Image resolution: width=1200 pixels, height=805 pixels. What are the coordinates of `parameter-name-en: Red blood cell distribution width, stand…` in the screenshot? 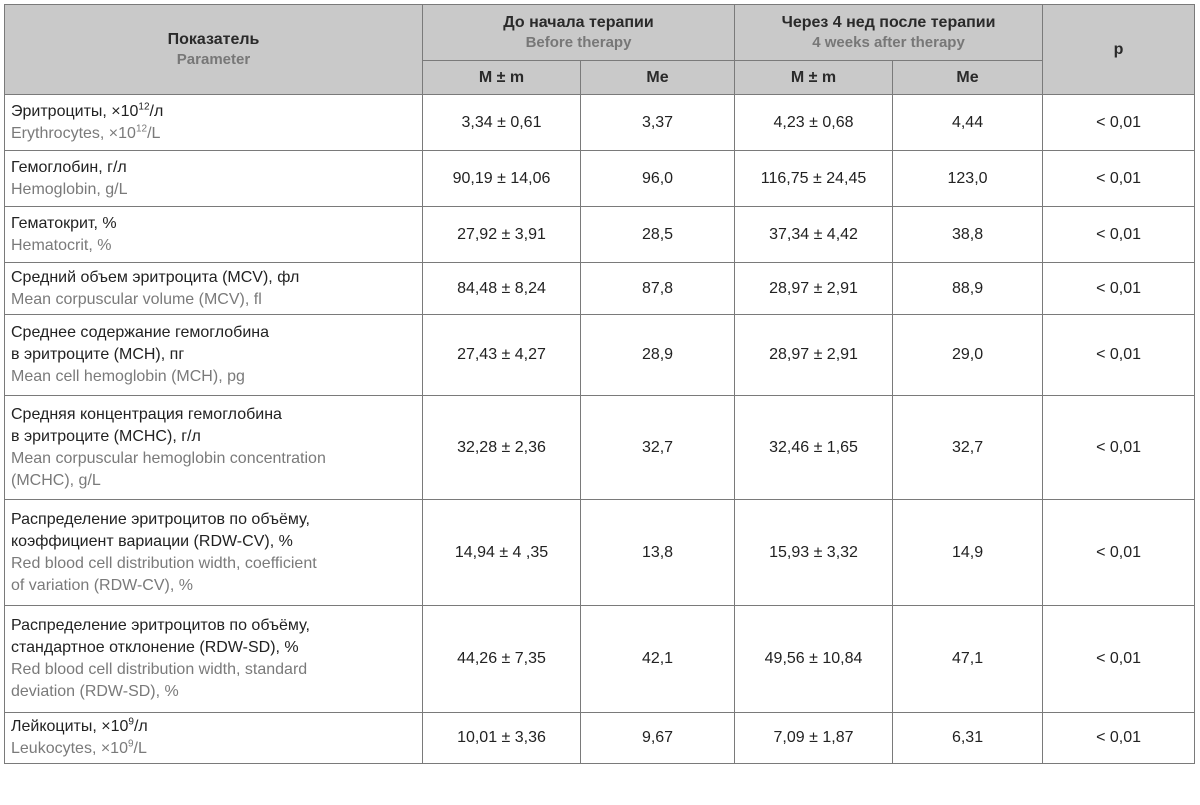 It's located at (159, 669).